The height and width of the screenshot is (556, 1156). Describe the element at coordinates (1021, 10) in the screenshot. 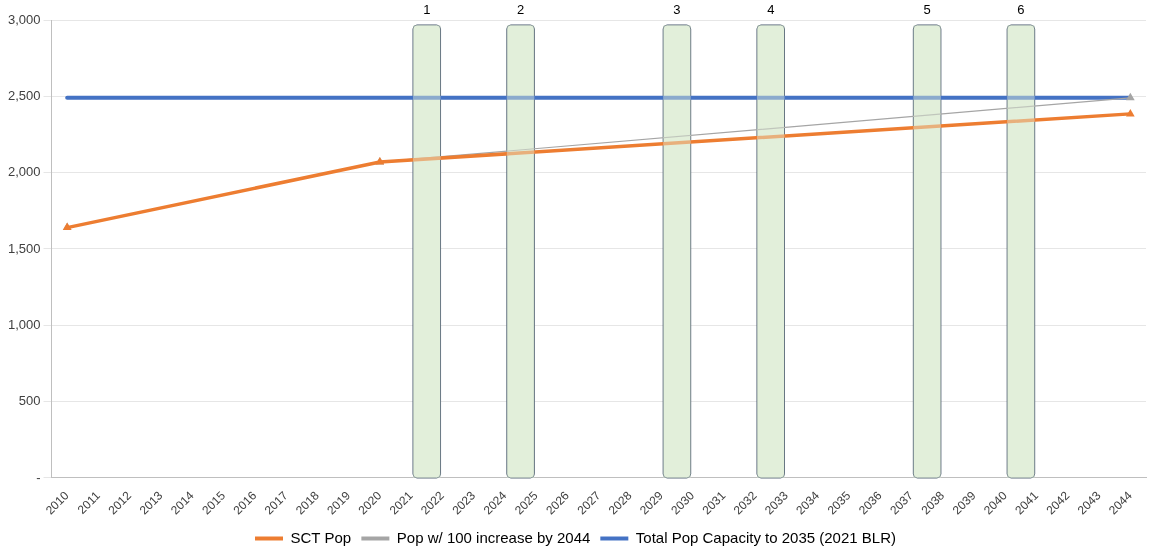

I see `band-label: 6` at that location.